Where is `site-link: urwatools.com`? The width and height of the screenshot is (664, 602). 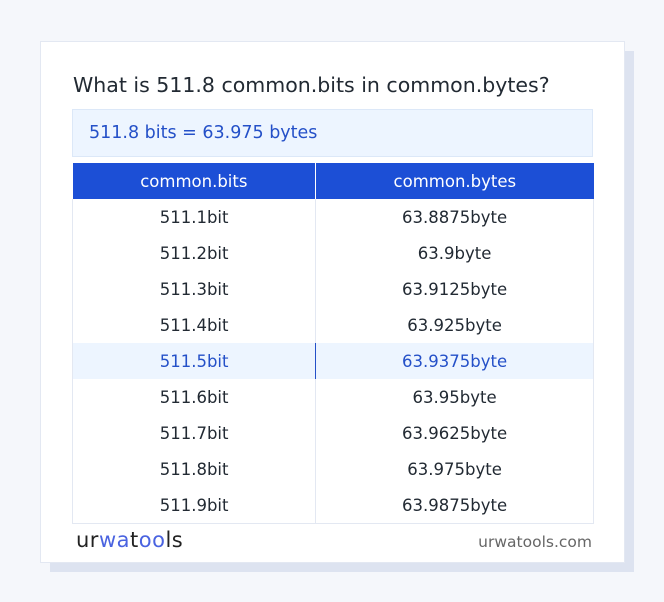 site-link: urwatools.com is located at coordinates (535, 542).